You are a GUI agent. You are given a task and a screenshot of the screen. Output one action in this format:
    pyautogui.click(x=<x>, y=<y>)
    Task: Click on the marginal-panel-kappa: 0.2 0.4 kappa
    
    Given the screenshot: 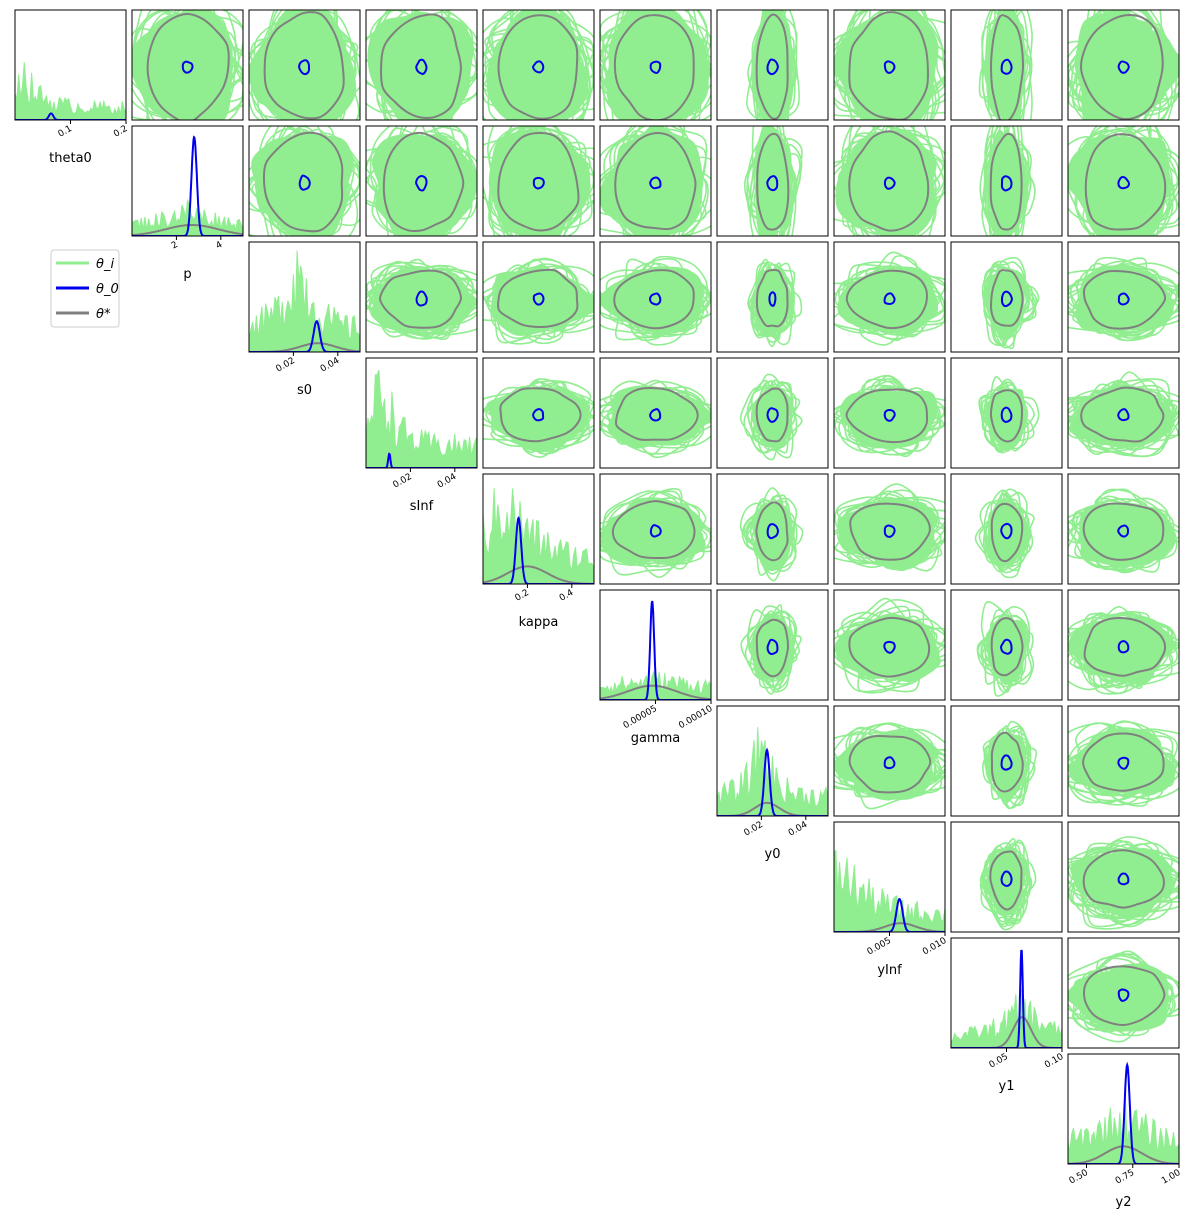 What is the action you would take?
    pyautogui.click(x=538, y=551)
    